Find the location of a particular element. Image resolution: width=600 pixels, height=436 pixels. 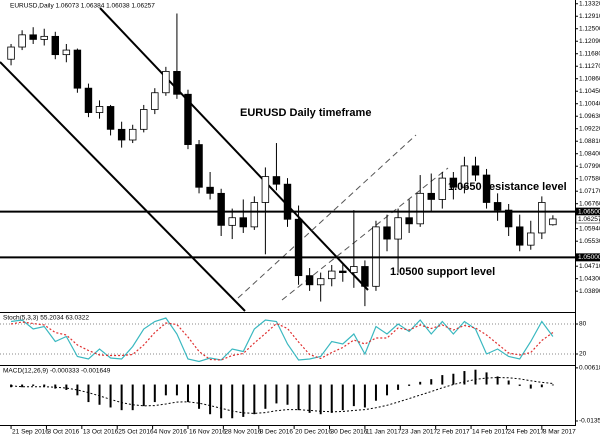

y-tick-label: 1.12090 is located at coordinates (589, 41).